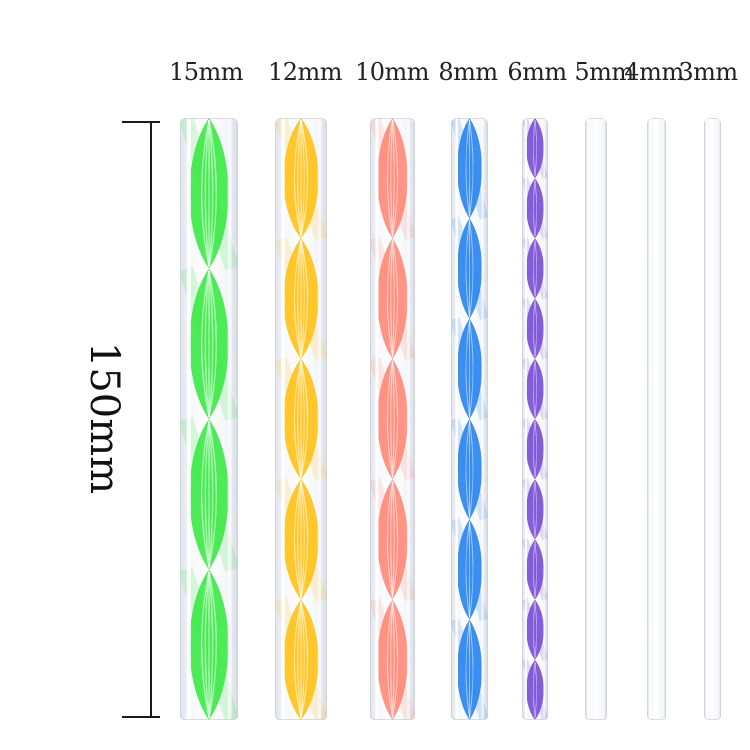 This screenshot has height=750, width=750. I want to click on size-label-10mm: 10mm, so click(392, 72).